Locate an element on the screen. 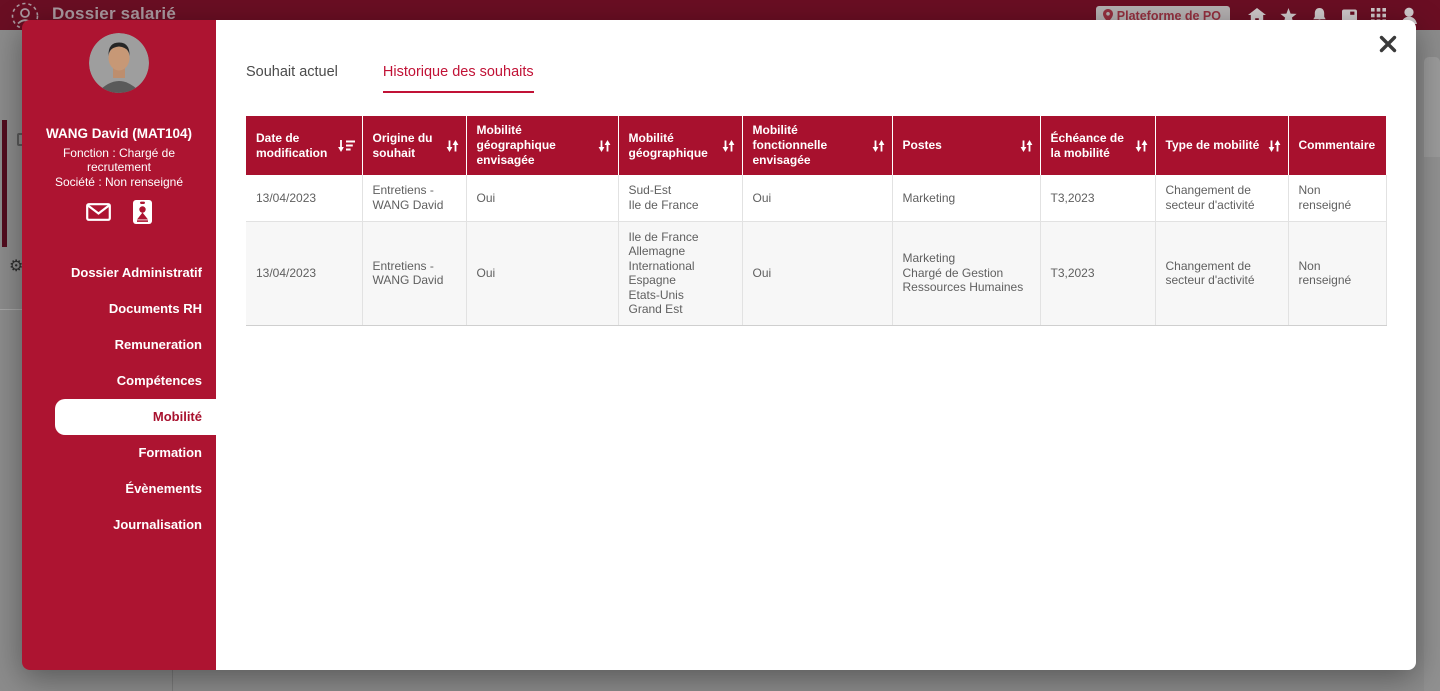 The height and width of the screenshot is (691, 1440). column-header-mobilite-geographique: Mobilité géographique is located at coordinates (680, 145).